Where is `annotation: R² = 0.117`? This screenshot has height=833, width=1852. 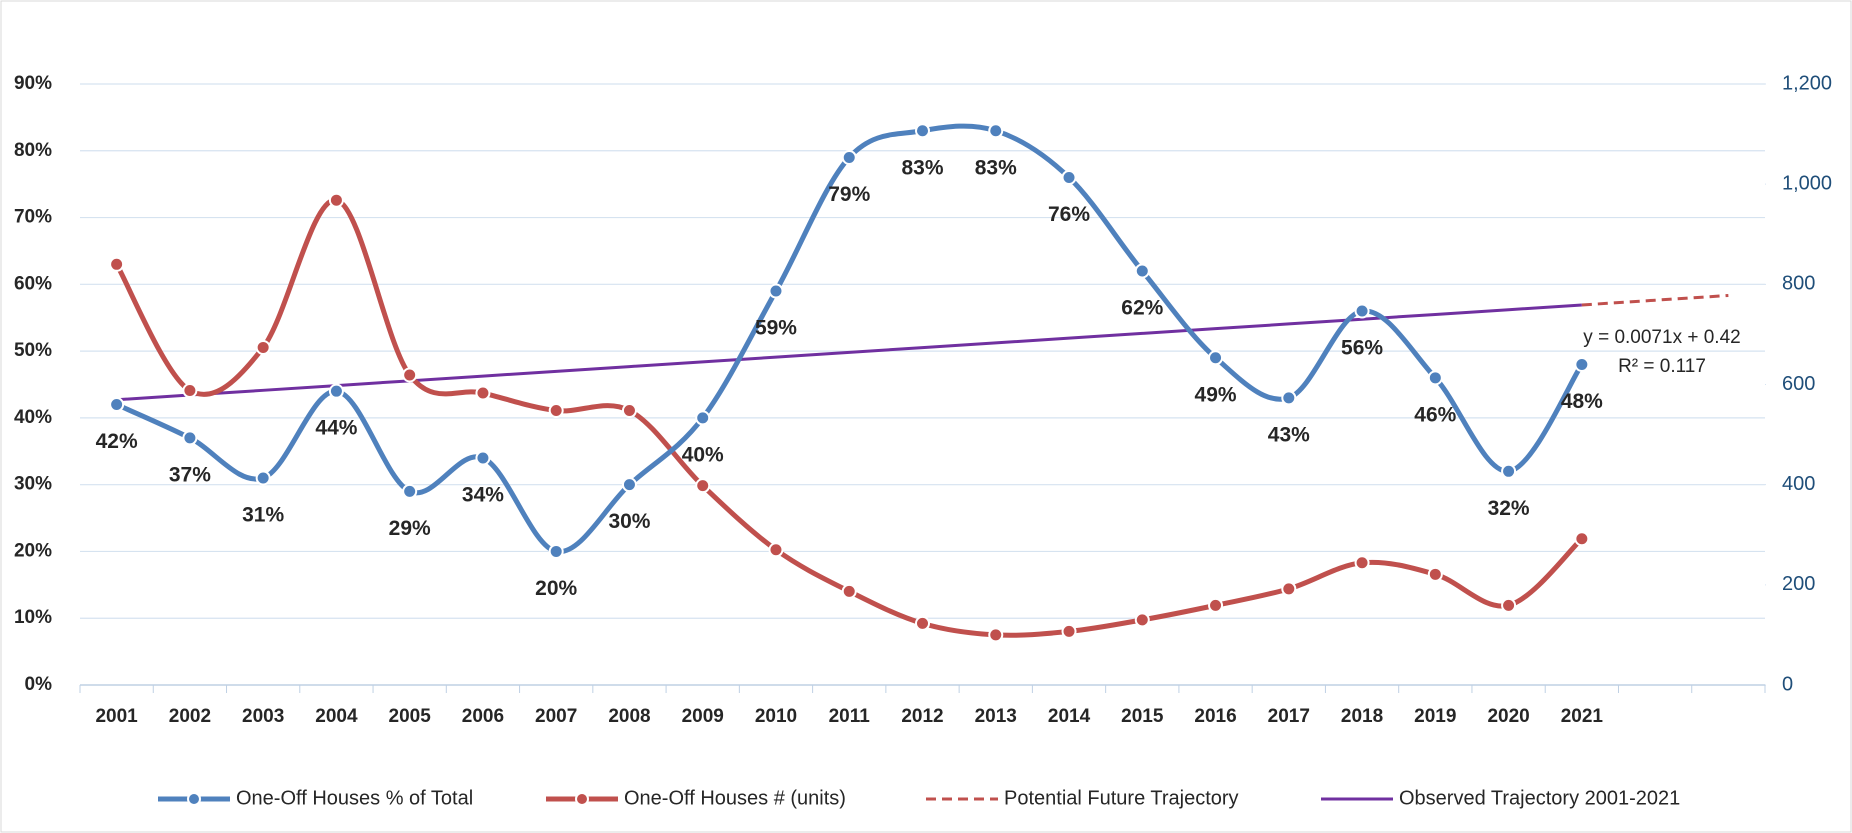
annotation: R² = 0.117 is located at coordinates (1662, 366).